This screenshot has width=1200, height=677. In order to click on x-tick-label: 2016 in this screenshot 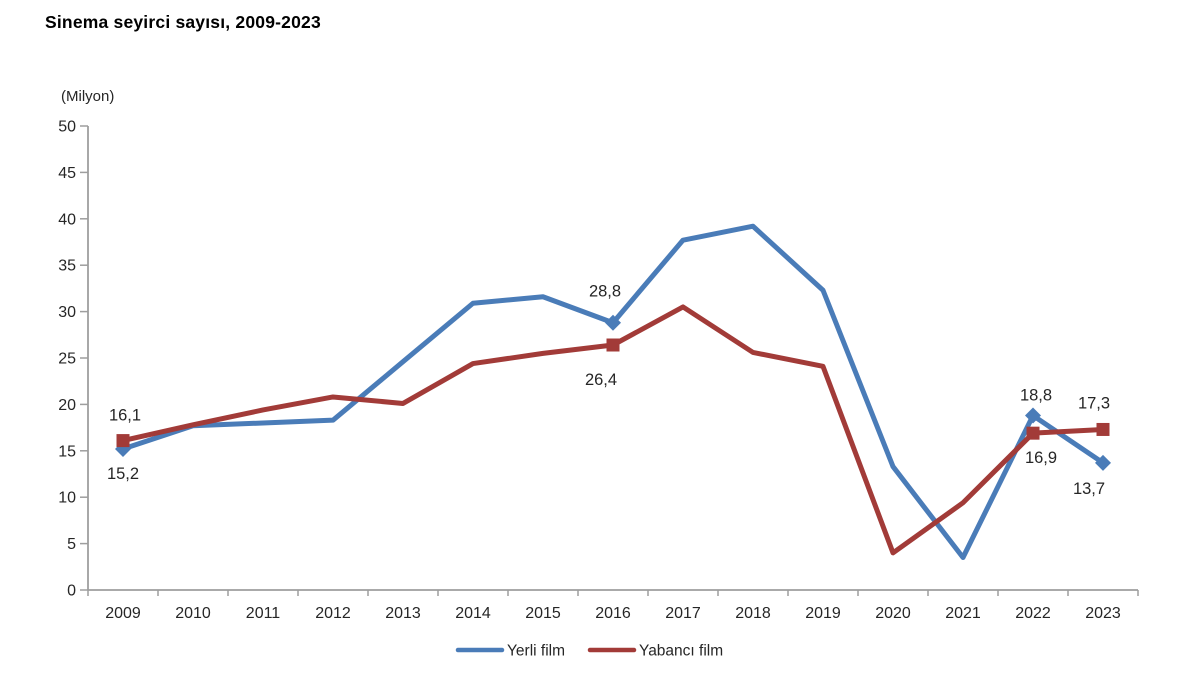, I will do `click(613, 613)`.